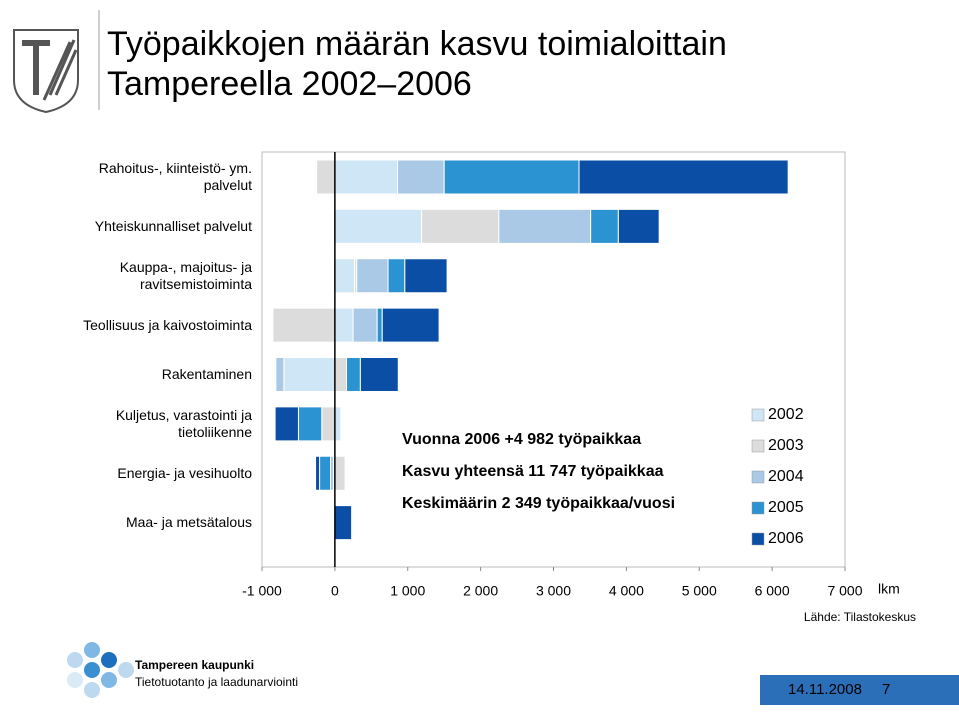  I want to click on x-unit: lkm, so click(889, 589).